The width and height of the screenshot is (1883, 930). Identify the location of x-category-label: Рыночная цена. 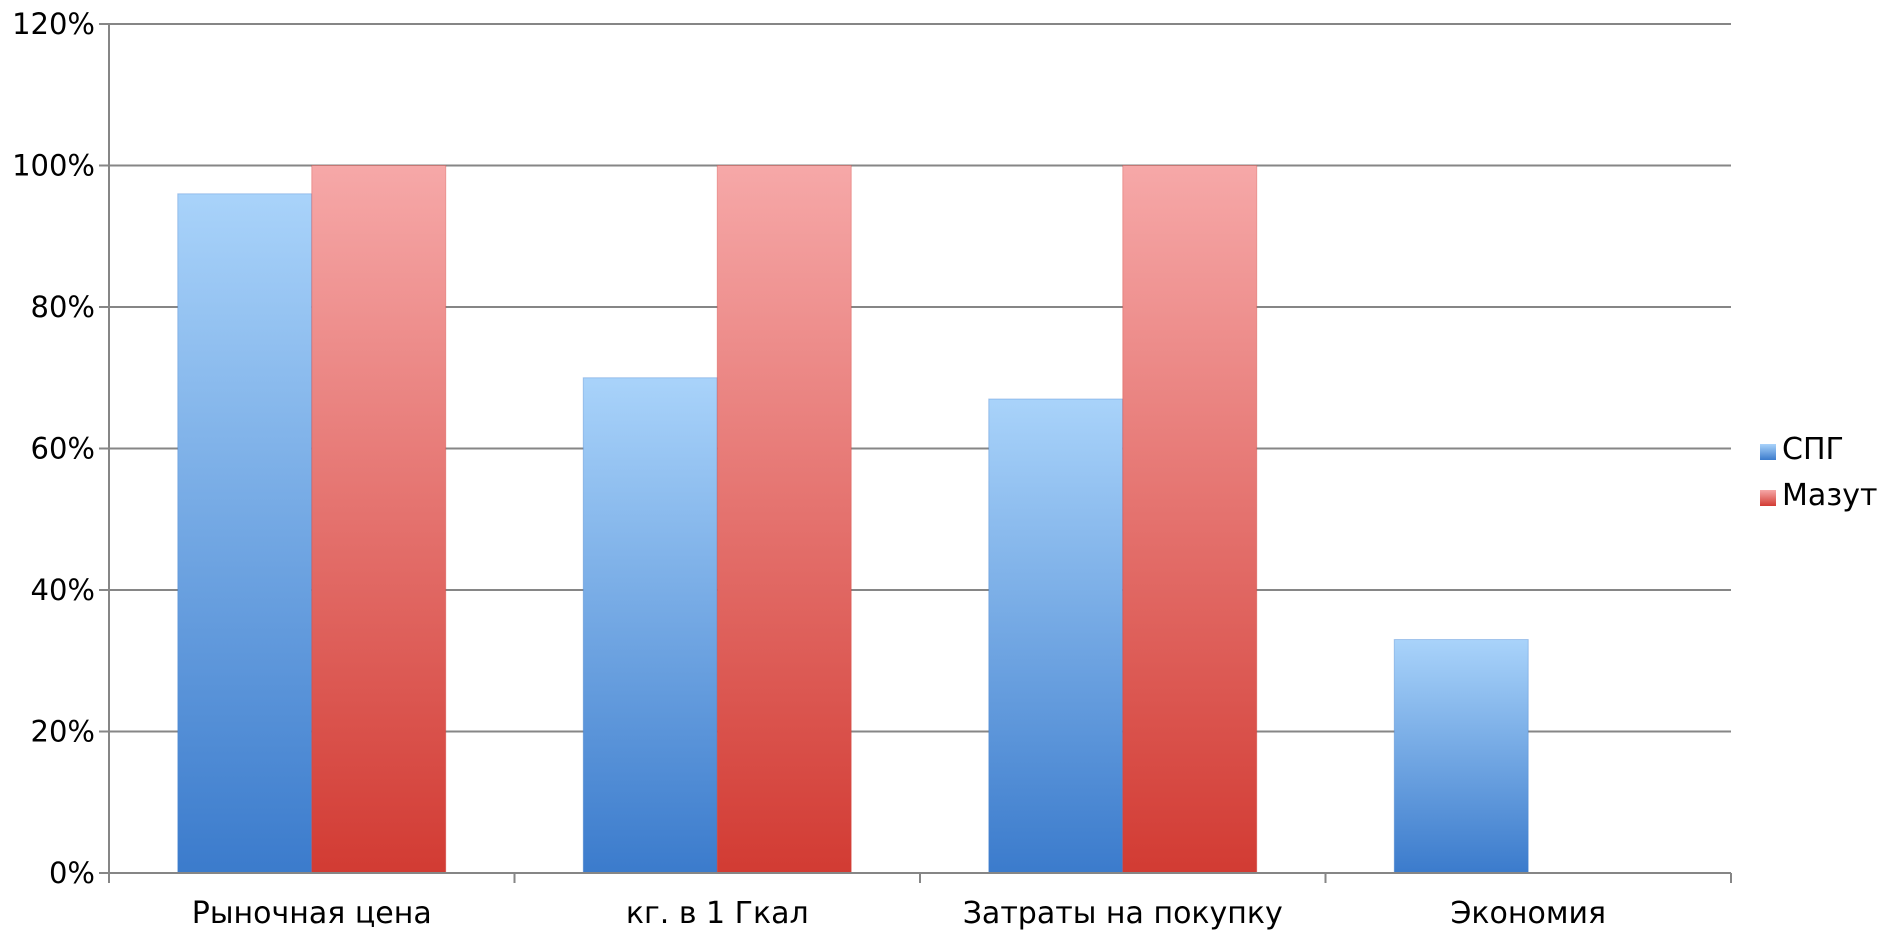
(312, 913).